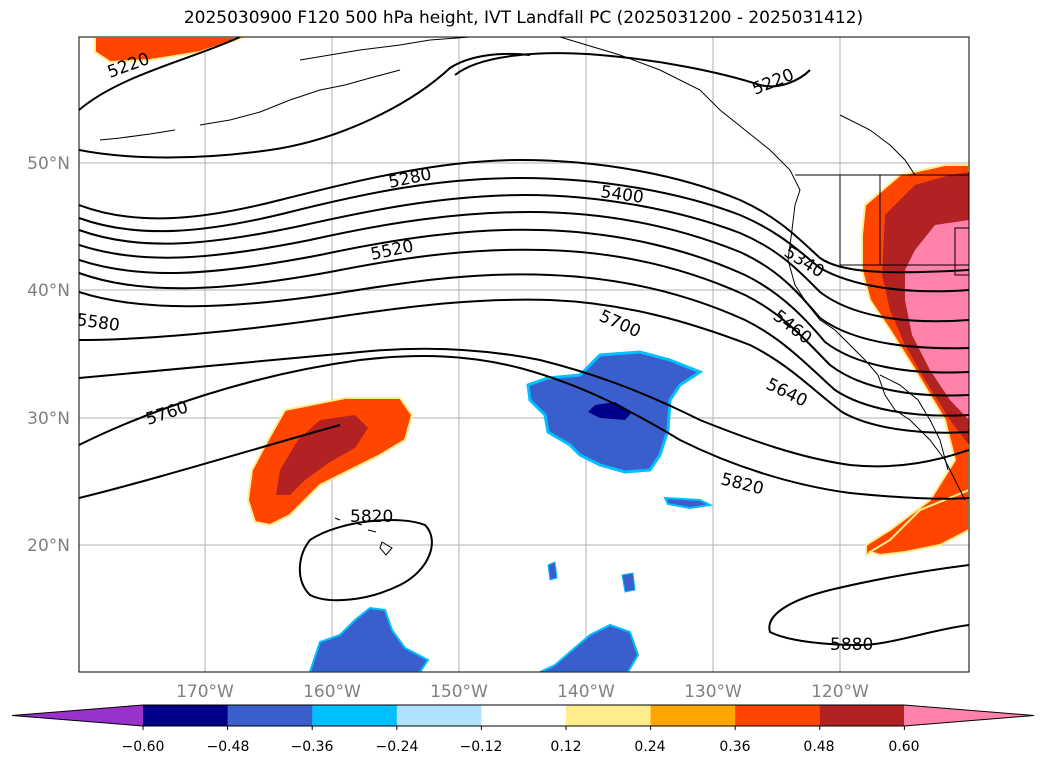  What do you see at coordinates (903, 747) in the screenshot?
I see `colorbar-label: 0.60` at bounding box center [903, 747].